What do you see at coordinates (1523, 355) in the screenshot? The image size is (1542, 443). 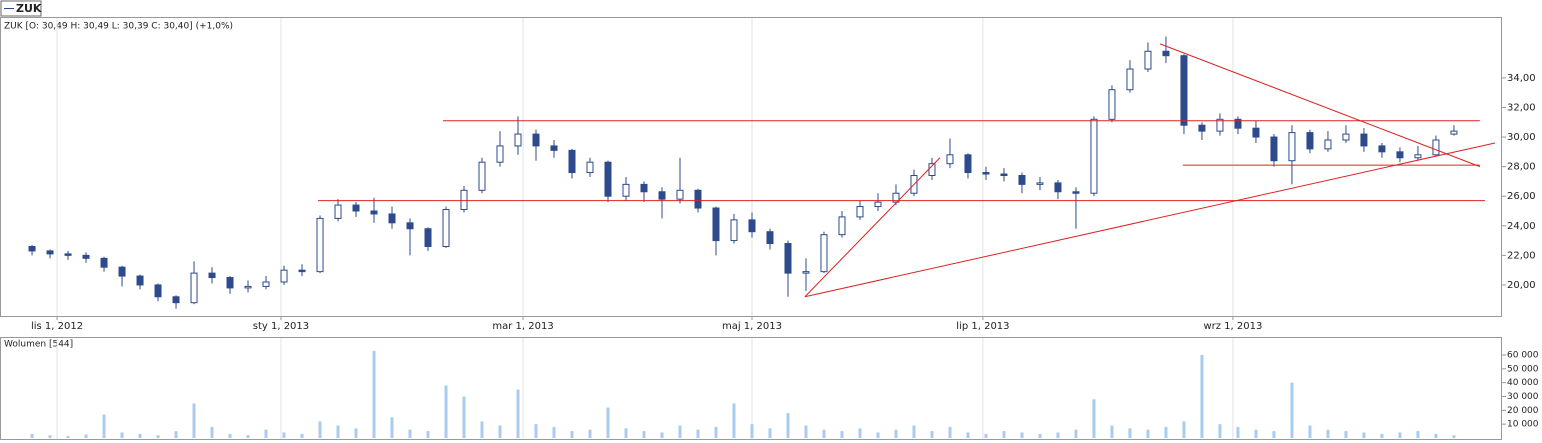 I see `y-tick-label: 60 000` at bounding box center [1523, 355].